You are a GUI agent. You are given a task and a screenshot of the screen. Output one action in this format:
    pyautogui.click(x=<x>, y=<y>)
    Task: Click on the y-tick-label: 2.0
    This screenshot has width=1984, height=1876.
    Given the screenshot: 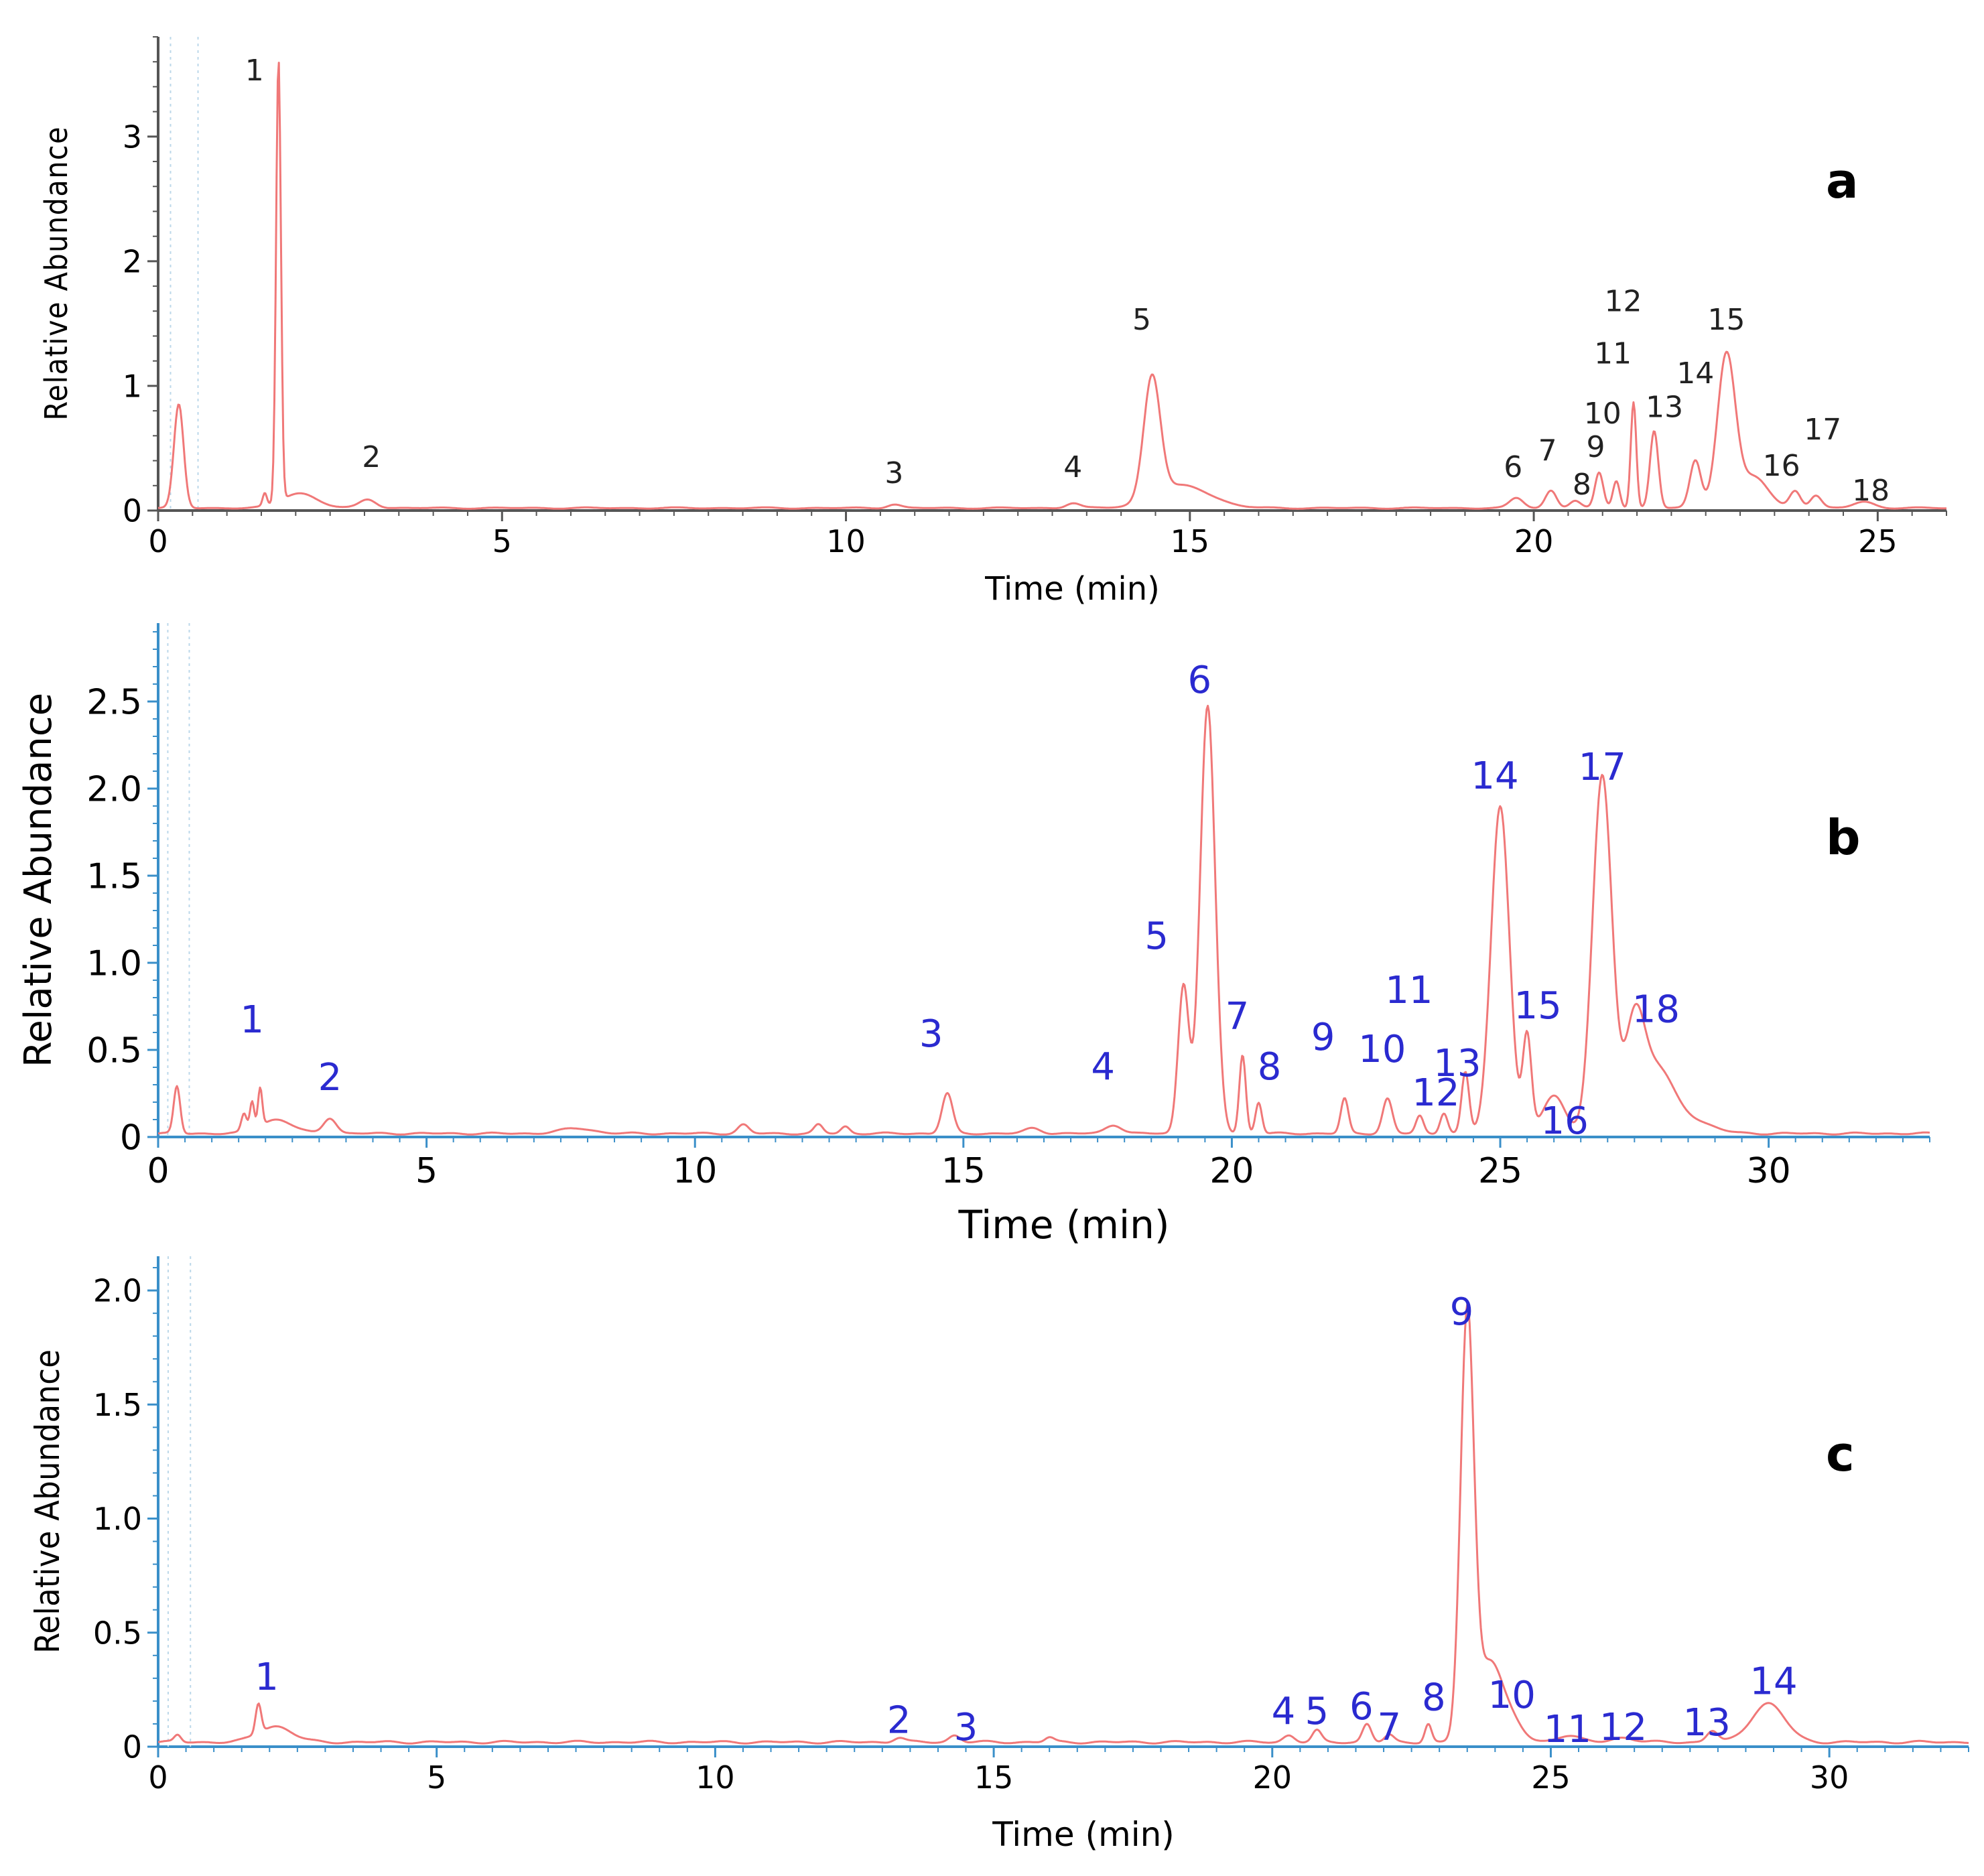 What is the action you would take?
    pyautogui.click(x=114, y=790)
    